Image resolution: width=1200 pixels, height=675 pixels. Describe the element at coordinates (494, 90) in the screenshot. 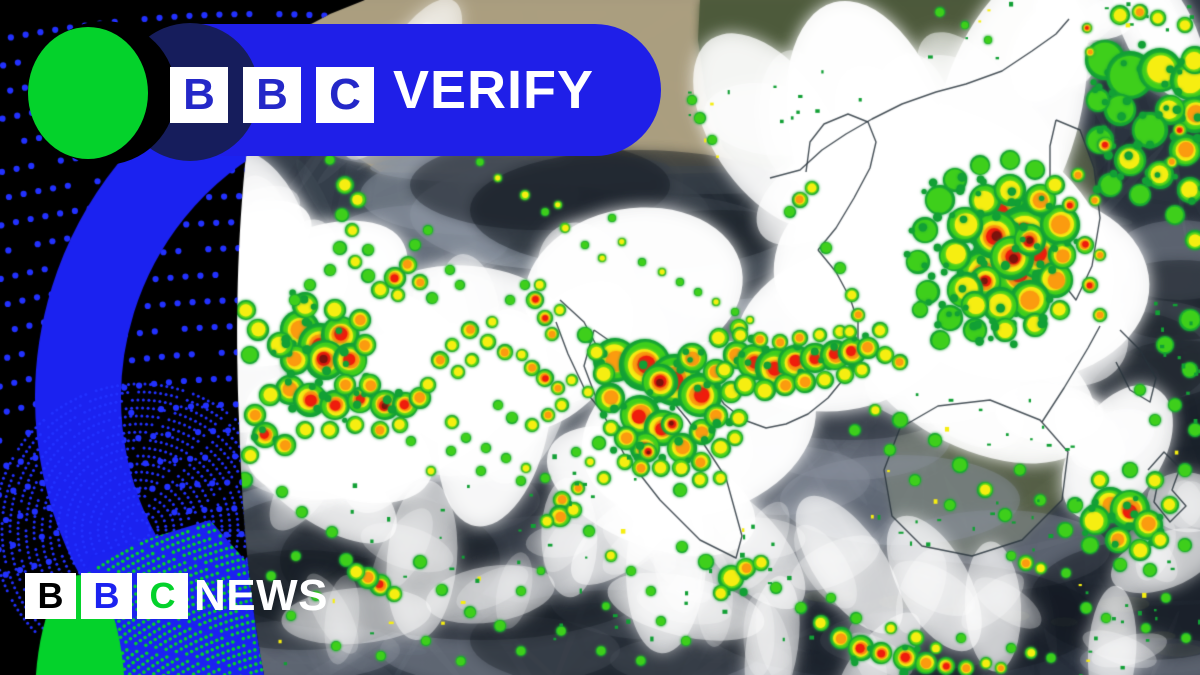

I see `verify-wordmark: VERIFY` at that location.